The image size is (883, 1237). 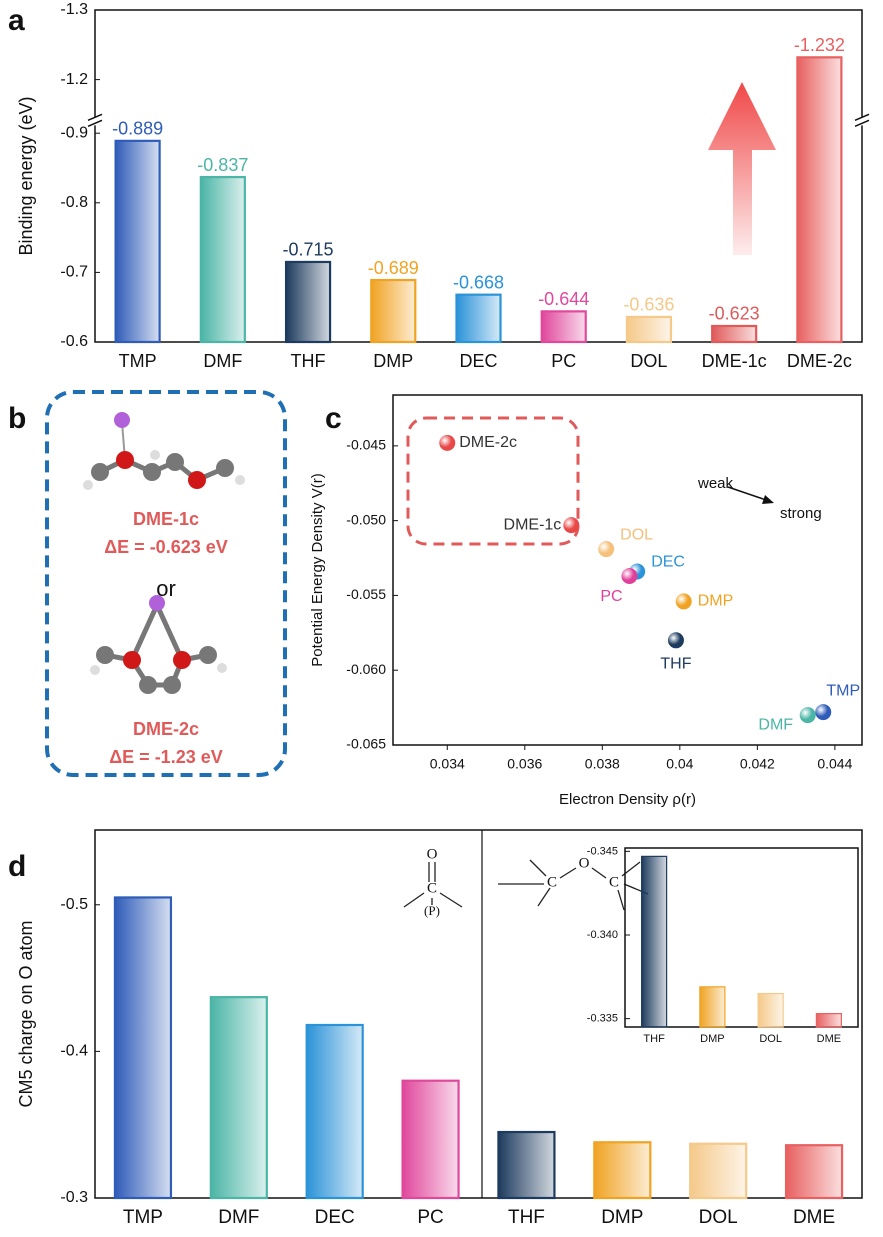 I want to click on energy: ΔE = -1.23 eV, so click(x=166, y=757).